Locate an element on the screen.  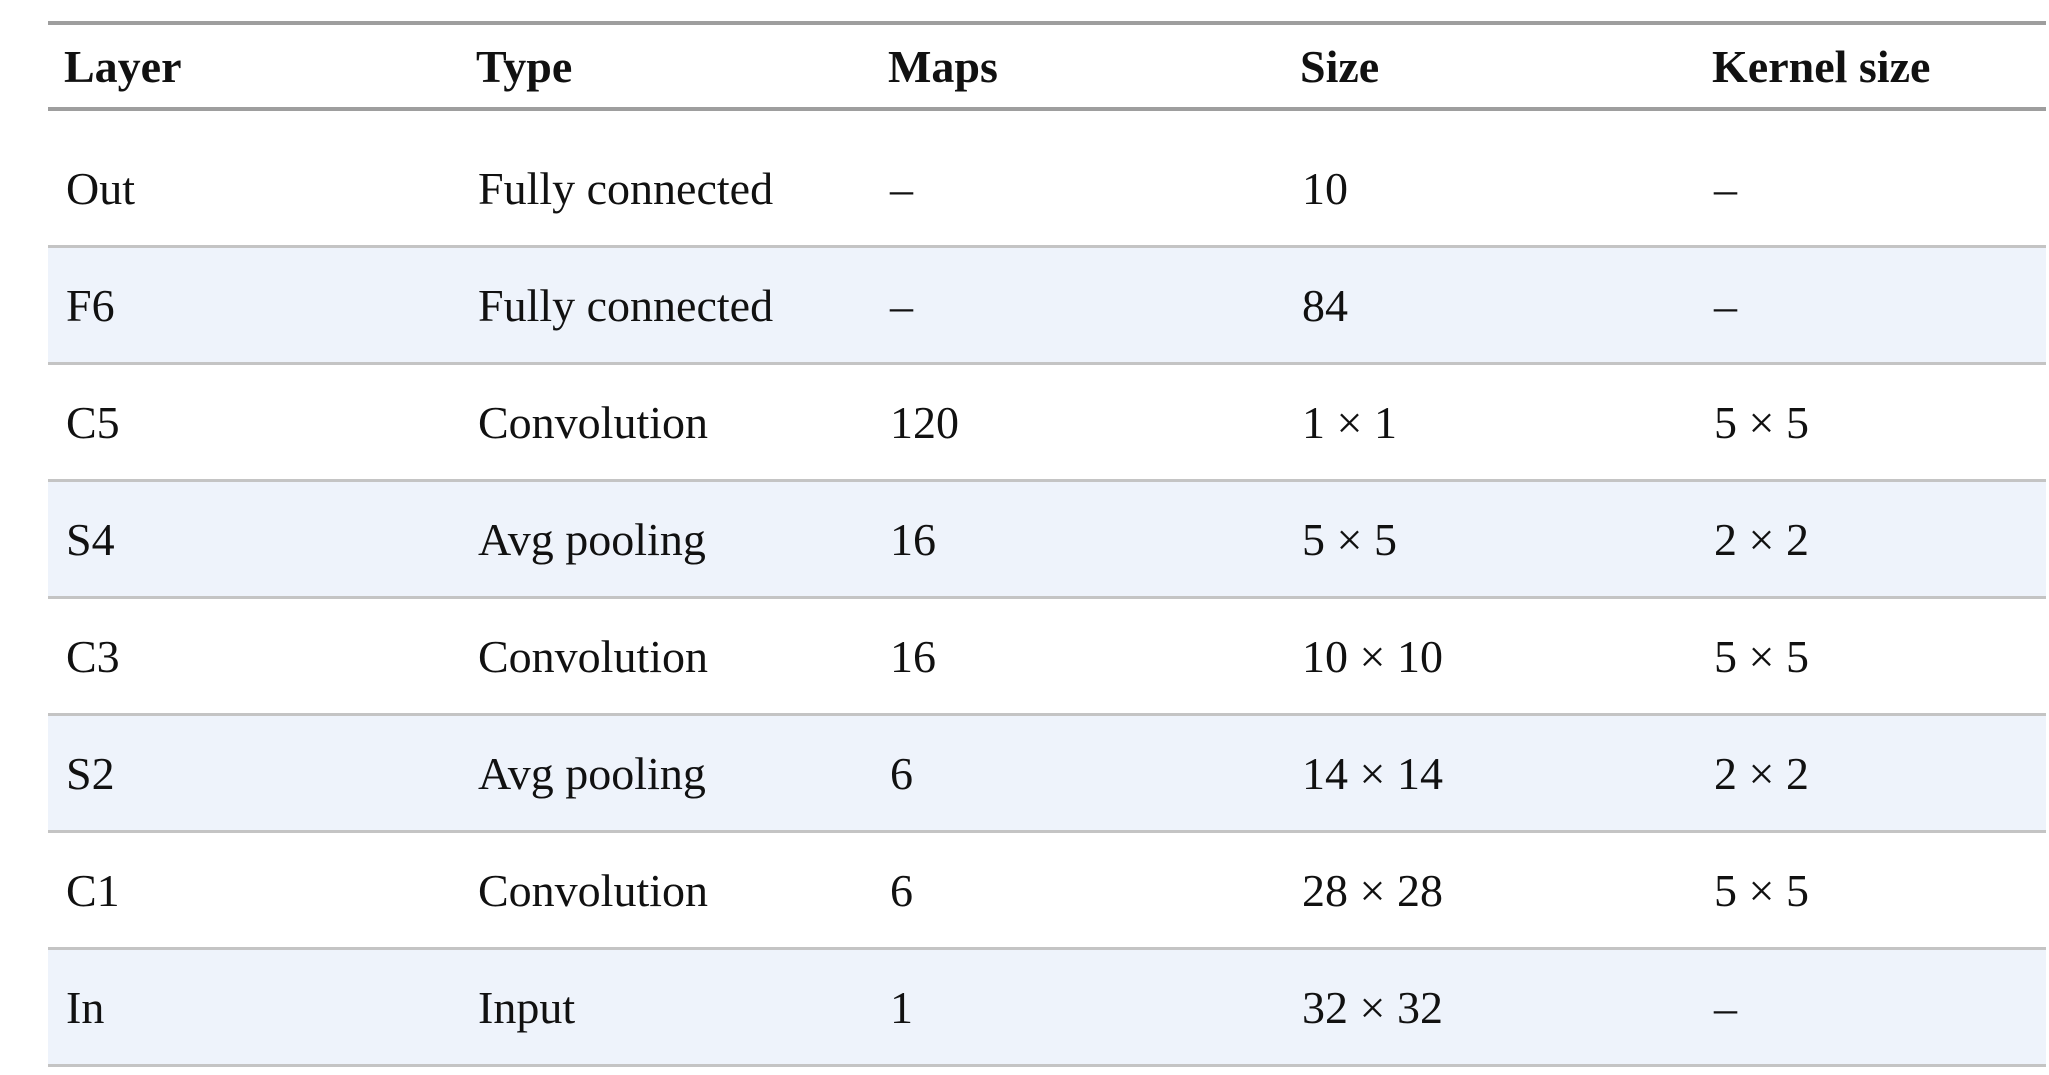
cell-size: 1 × 1 is located at coordinates (1490, 422).